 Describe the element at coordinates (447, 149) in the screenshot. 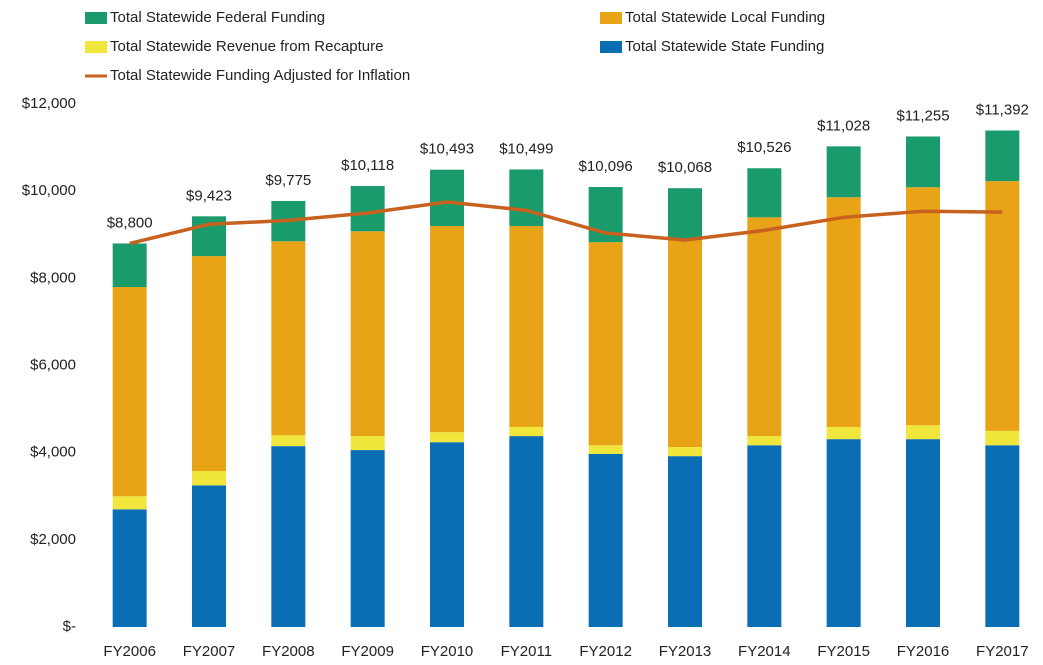

I see `total-label: $10,493` at that location.